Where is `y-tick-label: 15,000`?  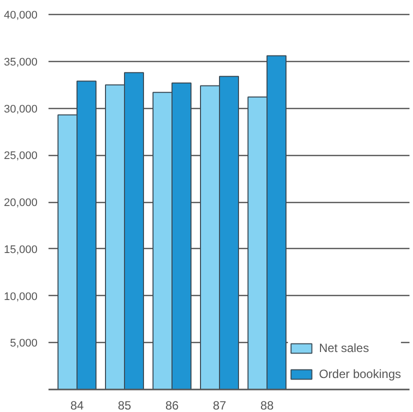 y-tick-label: 15,000 is located at coordinates (21, 250).